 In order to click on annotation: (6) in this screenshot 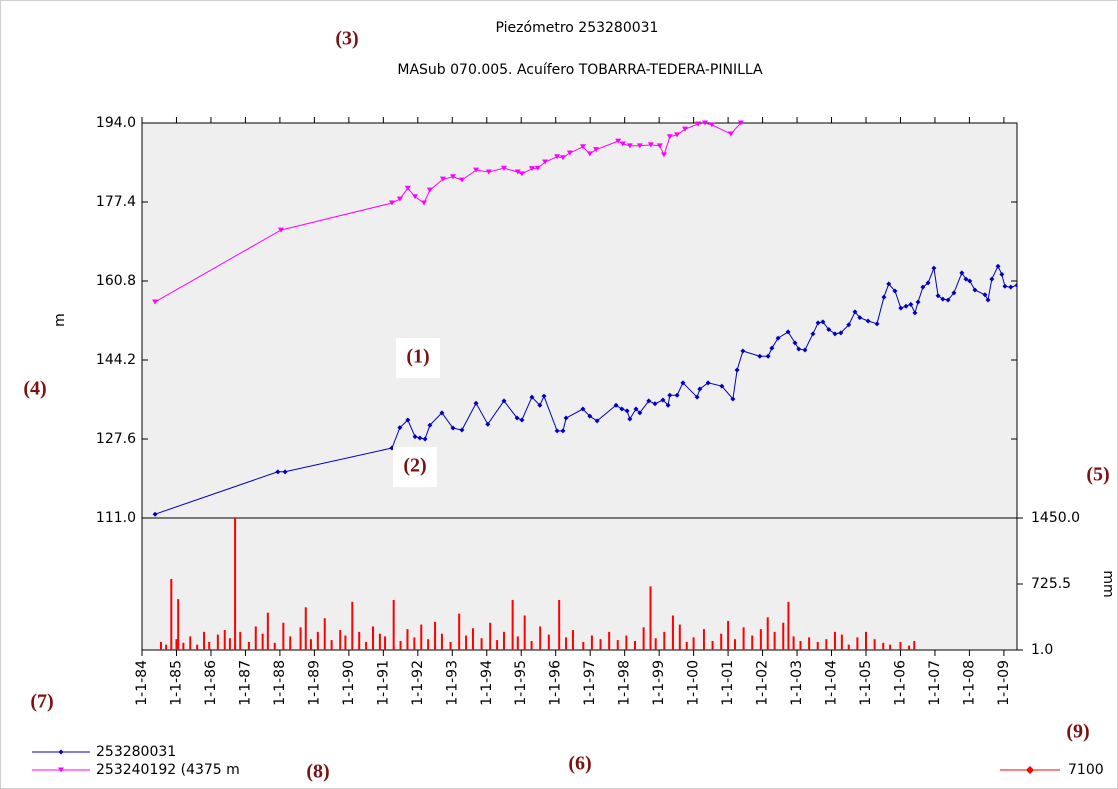, I will do `click(579, 764)`.